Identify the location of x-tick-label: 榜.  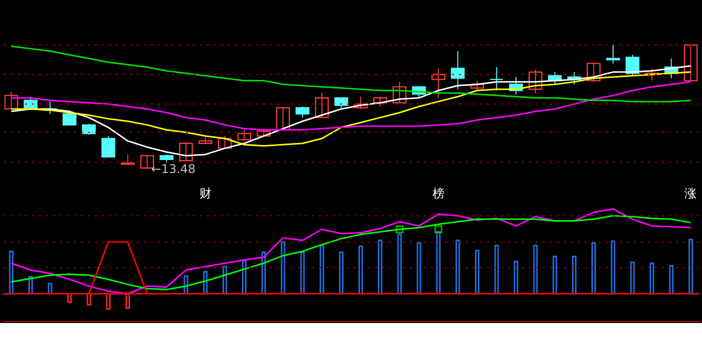
(438, 193).